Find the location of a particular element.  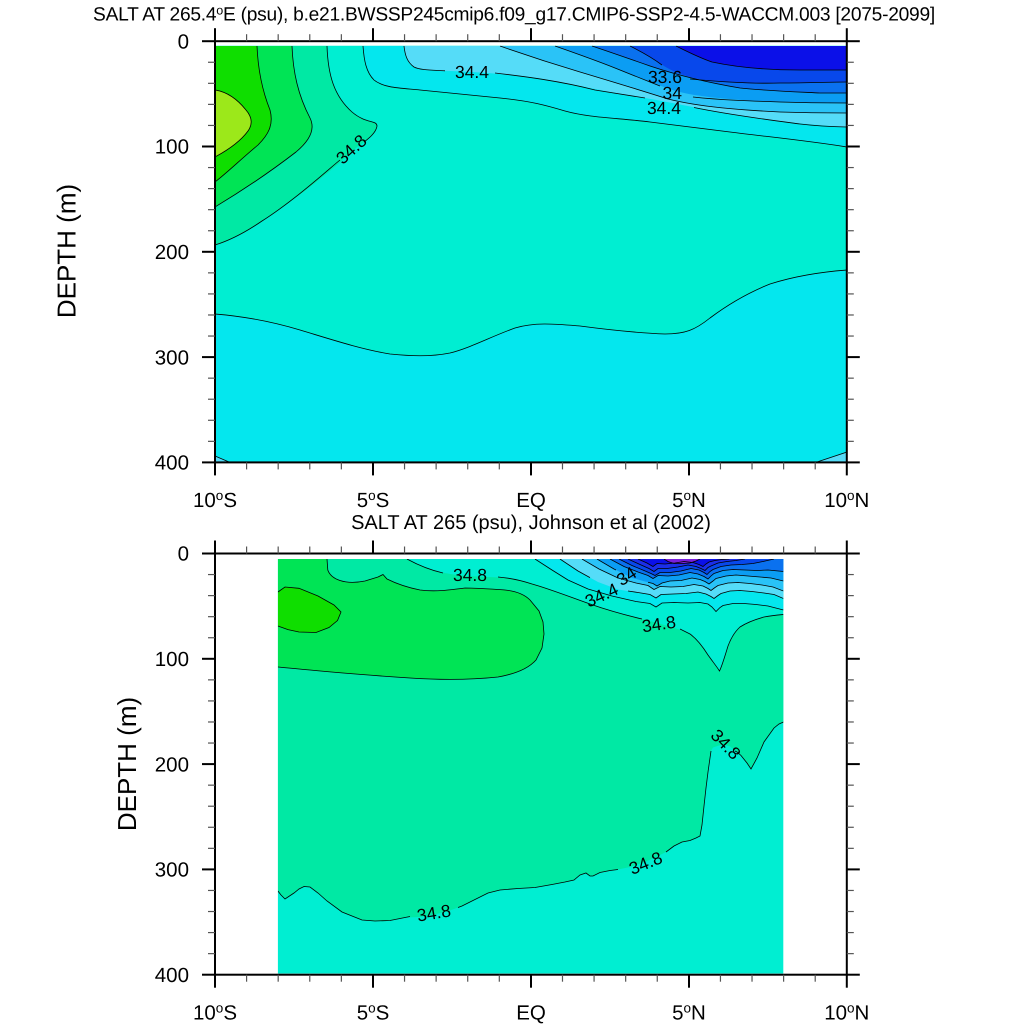

svg-text: 5oN is located at coordinates (689, 1012).